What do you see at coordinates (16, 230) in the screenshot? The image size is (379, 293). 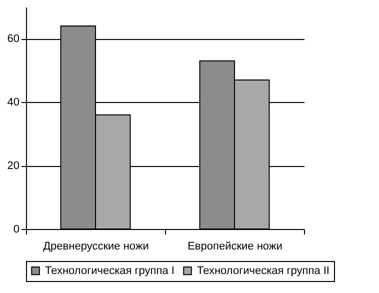 I see `y-tick-label: 0` at bounding box center [16, 230].